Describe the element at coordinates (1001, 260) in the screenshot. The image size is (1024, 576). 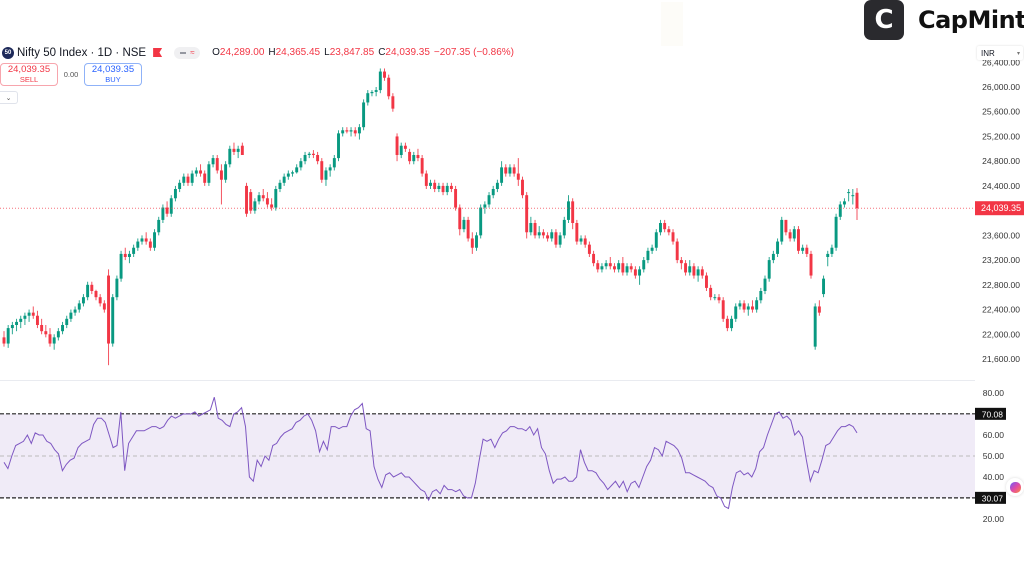
I see `price-axis-label: 23,200.00` at that location.